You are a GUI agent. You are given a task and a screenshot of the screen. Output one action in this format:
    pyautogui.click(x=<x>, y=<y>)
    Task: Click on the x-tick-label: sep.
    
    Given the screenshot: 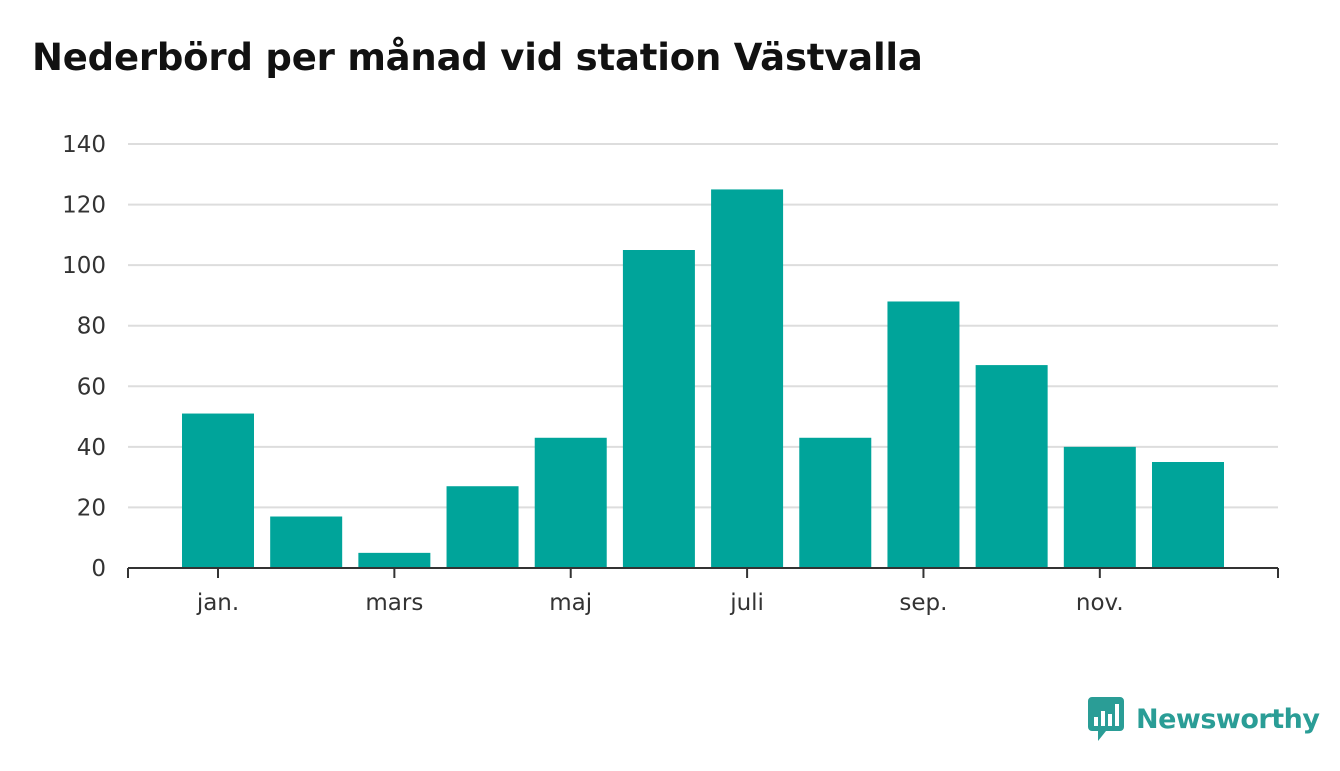 What is the action you would take?
    pyautogui.click(x=923, y=603)
    